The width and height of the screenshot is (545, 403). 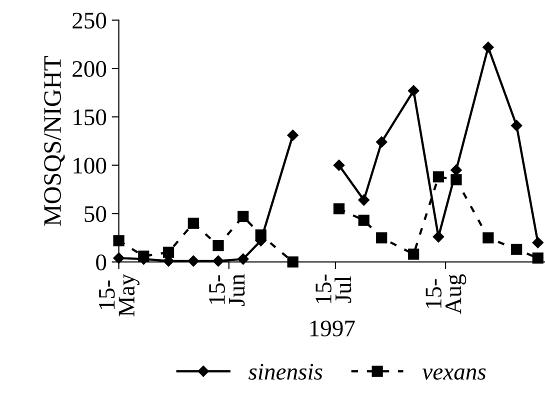 What do you see at coordinates (334, 289) in the screenshot?
I see `x-tick-label: 15- Jul` at bounding box center [334, 289].